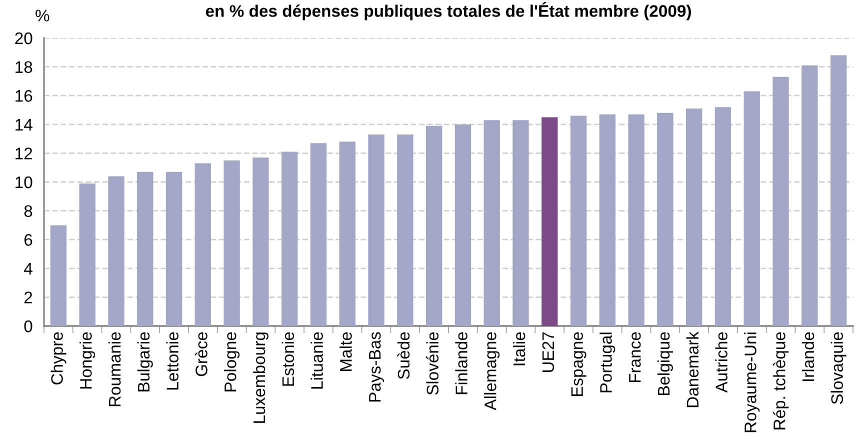 The width and height of the screenshot is (857, 439). I want to click on y-tick-label: 14, so click(24, 124).